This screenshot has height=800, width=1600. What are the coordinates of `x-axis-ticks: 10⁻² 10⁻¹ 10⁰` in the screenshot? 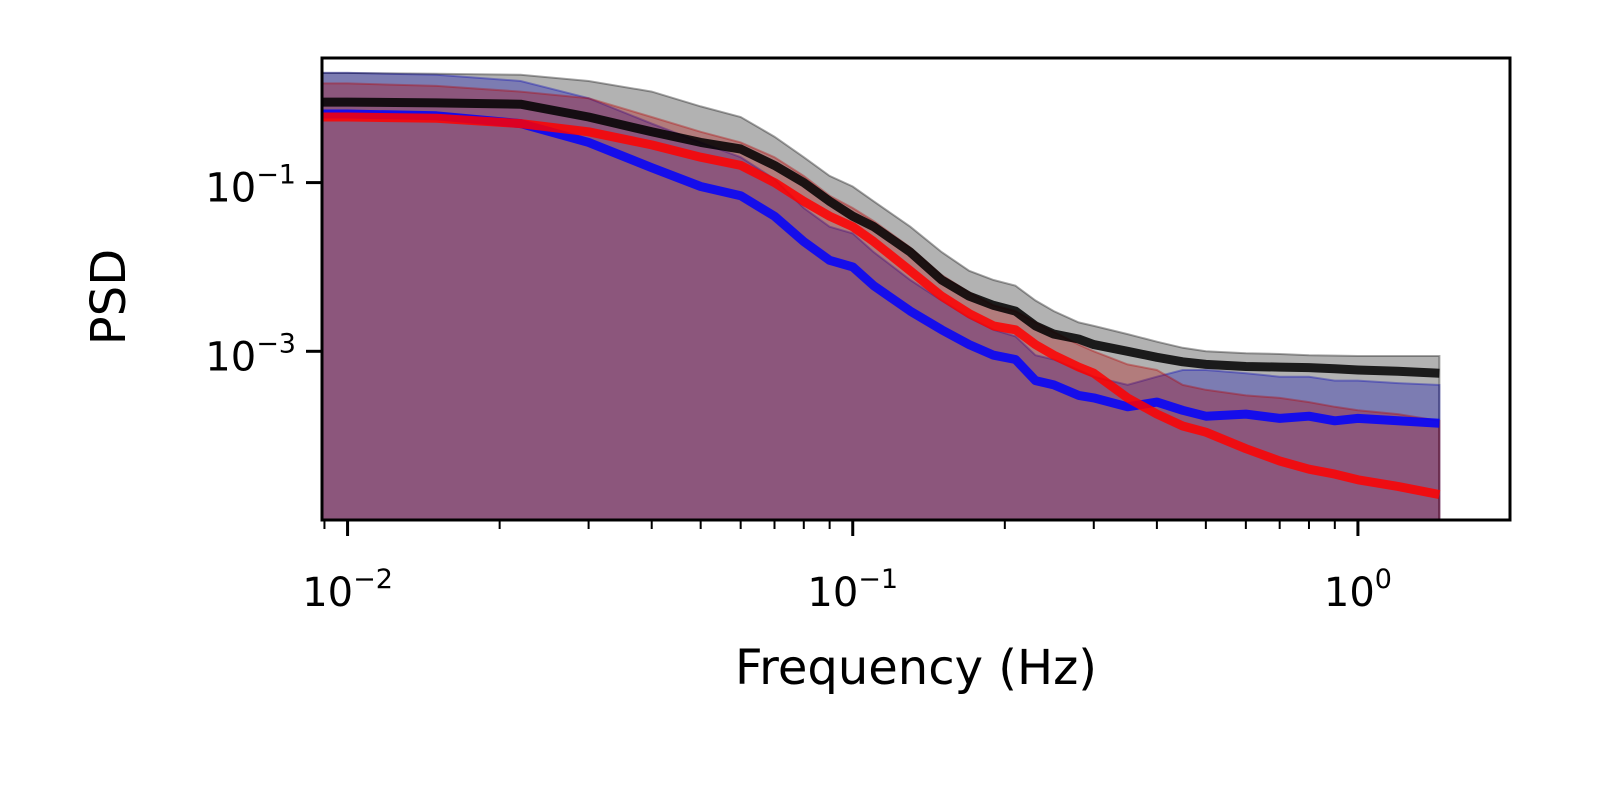 It's located at (847, 568).